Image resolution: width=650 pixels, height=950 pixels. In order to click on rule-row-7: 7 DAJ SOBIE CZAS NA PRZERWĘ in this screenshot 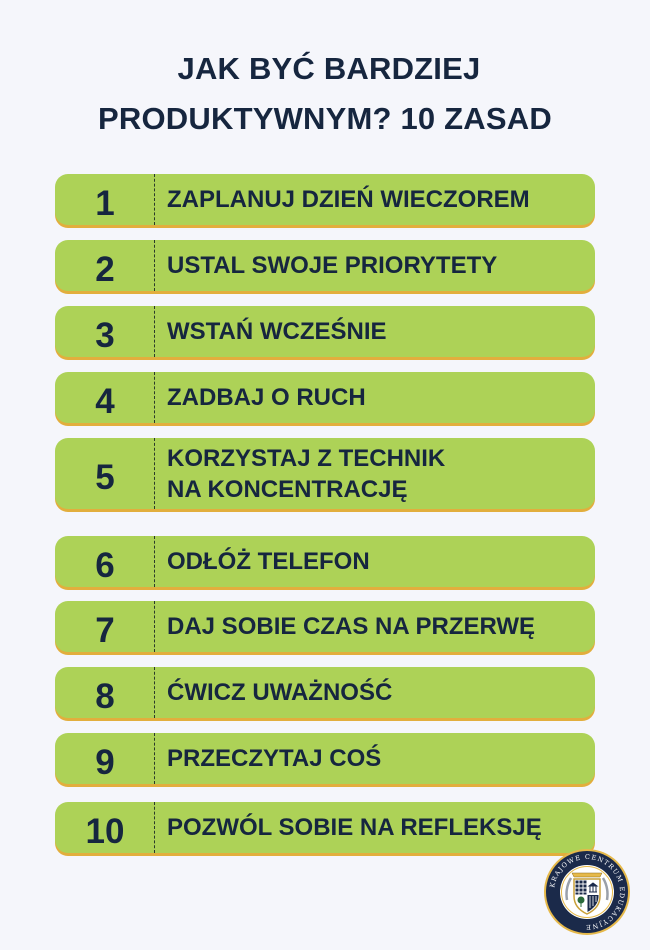, I will do `click(325, 626)`.